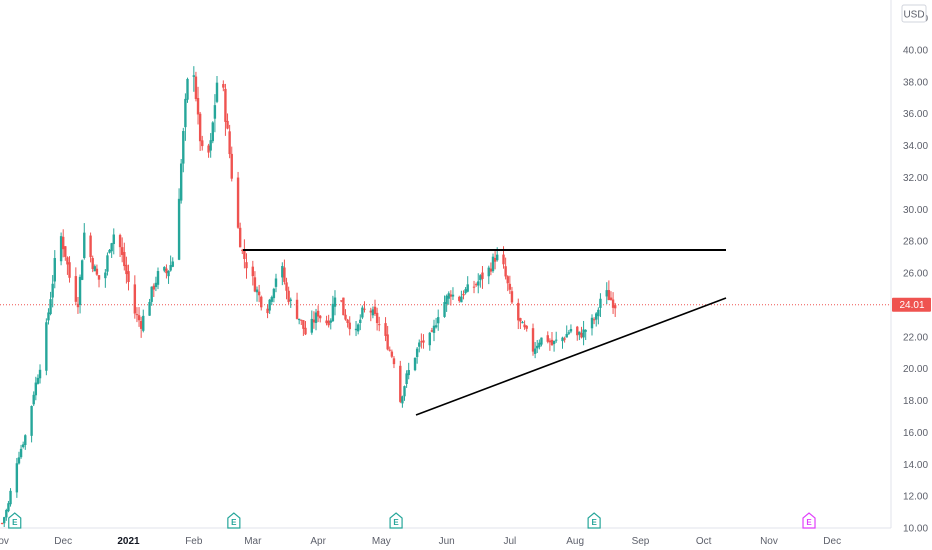 The height and width of the screenshot is (550, 932). Describe the element at coordinates (704, 541) in the screenshot. I see `time-tick-label: Oct` at that location.